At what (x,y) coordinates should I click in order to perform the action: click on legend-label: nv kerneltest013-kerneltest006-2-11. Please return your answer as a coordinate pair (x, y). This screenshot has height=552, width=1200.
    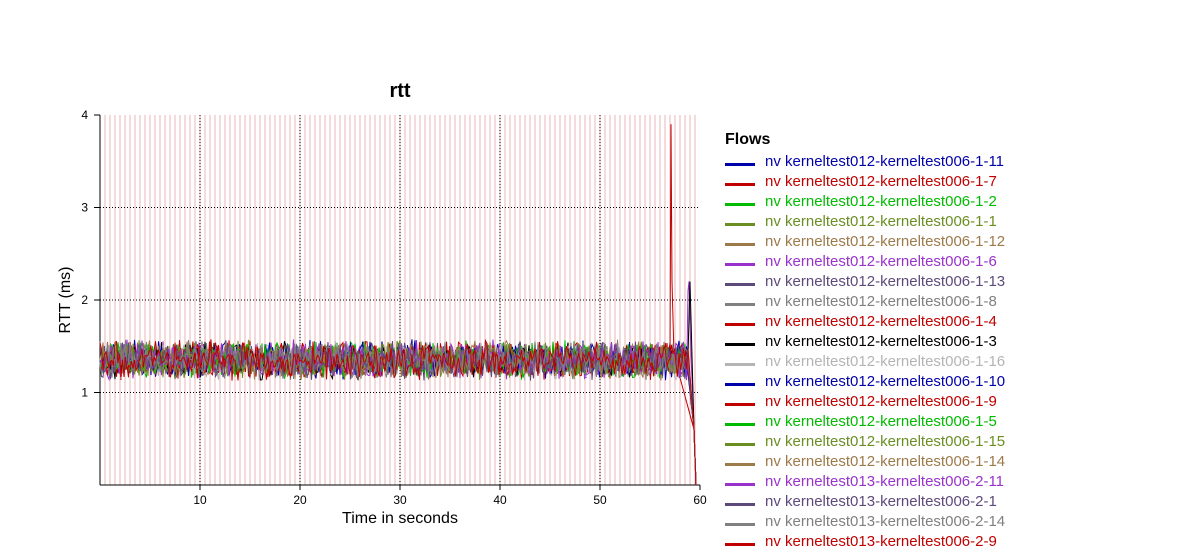
    Looking at the image, I should click on (885, 481).